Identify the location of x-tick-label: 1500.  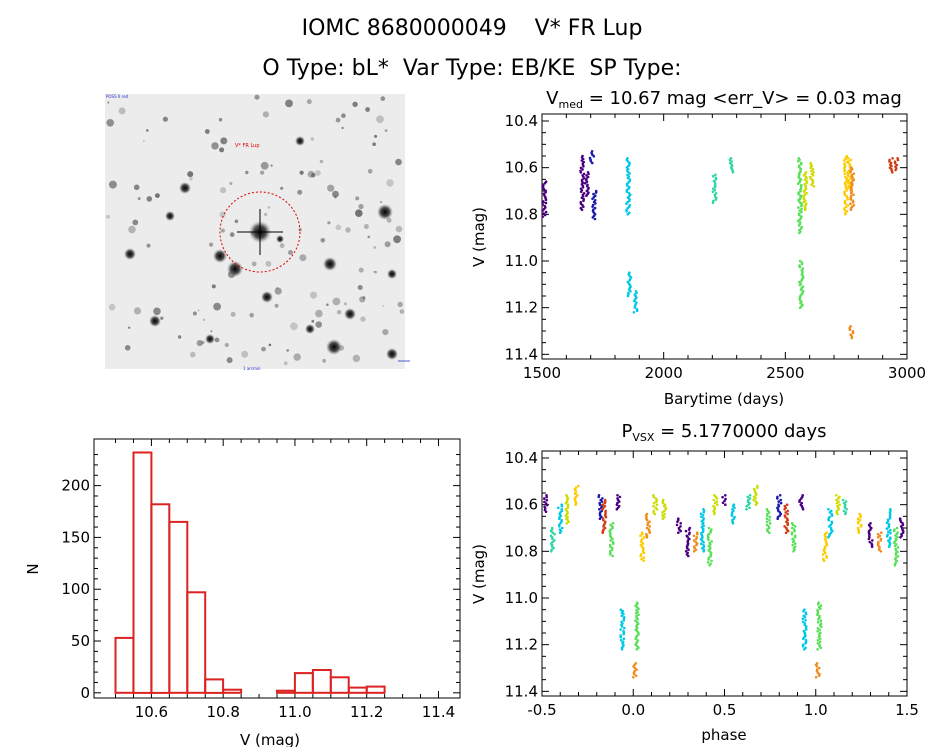
(542, 373).